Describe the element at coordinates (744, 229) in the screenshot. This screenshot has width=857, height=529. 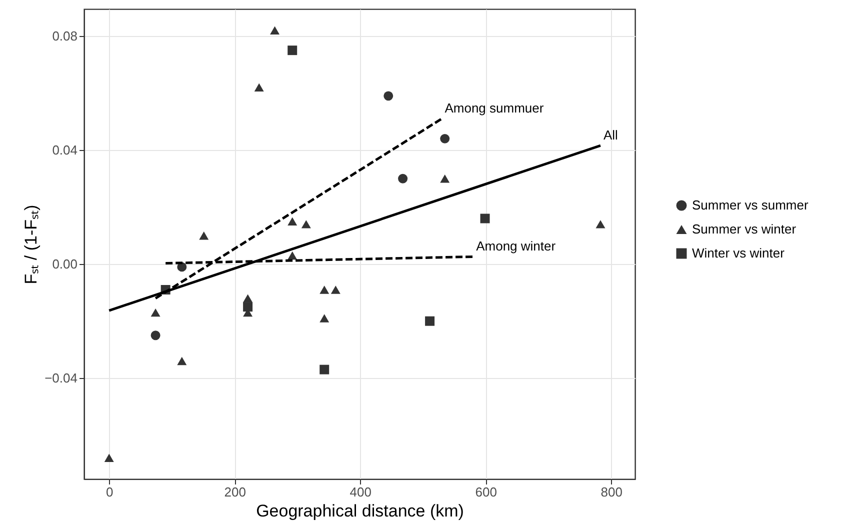
I see `legend-label: Summer vs winter` at that location.